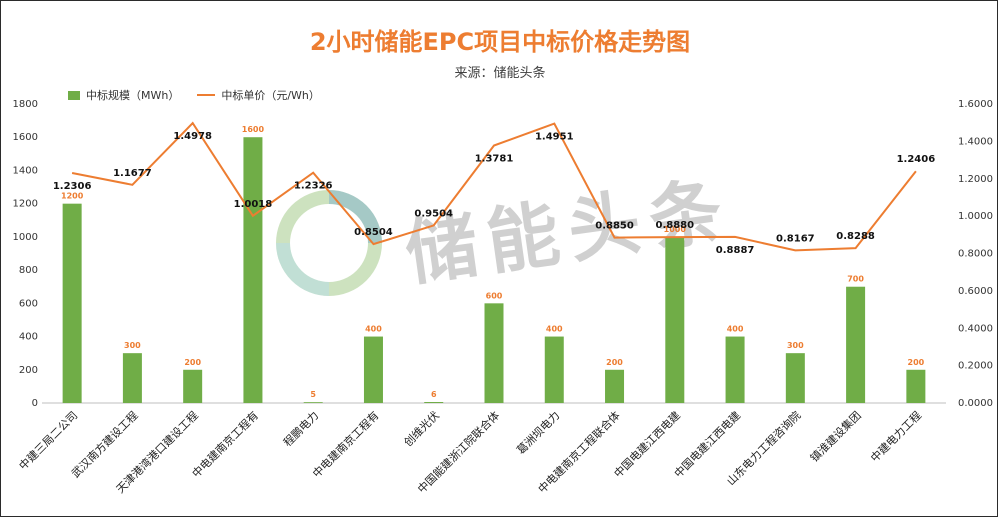  Describe the element at coordinates (133, 95) in the screenshot. I see `legend-bar-label: 中标规模（MWh）` at that location.